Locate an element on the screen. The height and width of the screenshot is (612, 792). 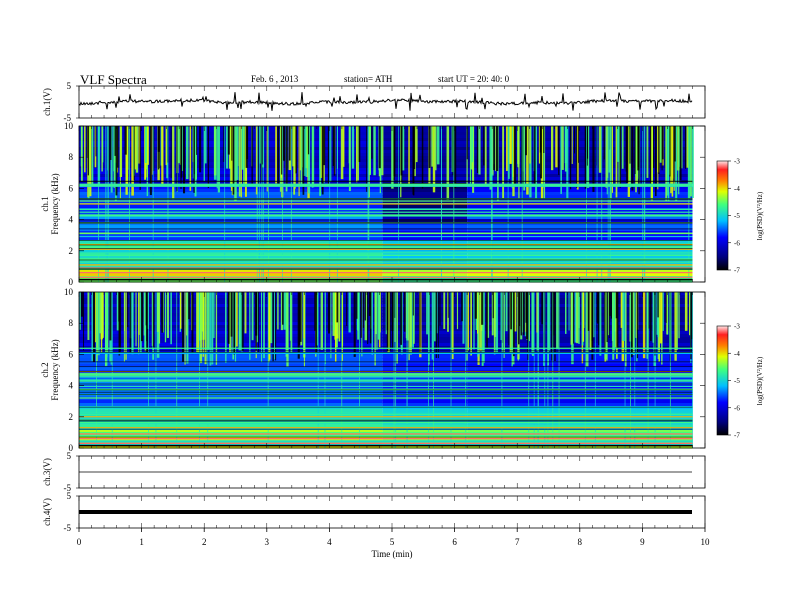
colorbar-gradient is located at coordinates (722, 215).